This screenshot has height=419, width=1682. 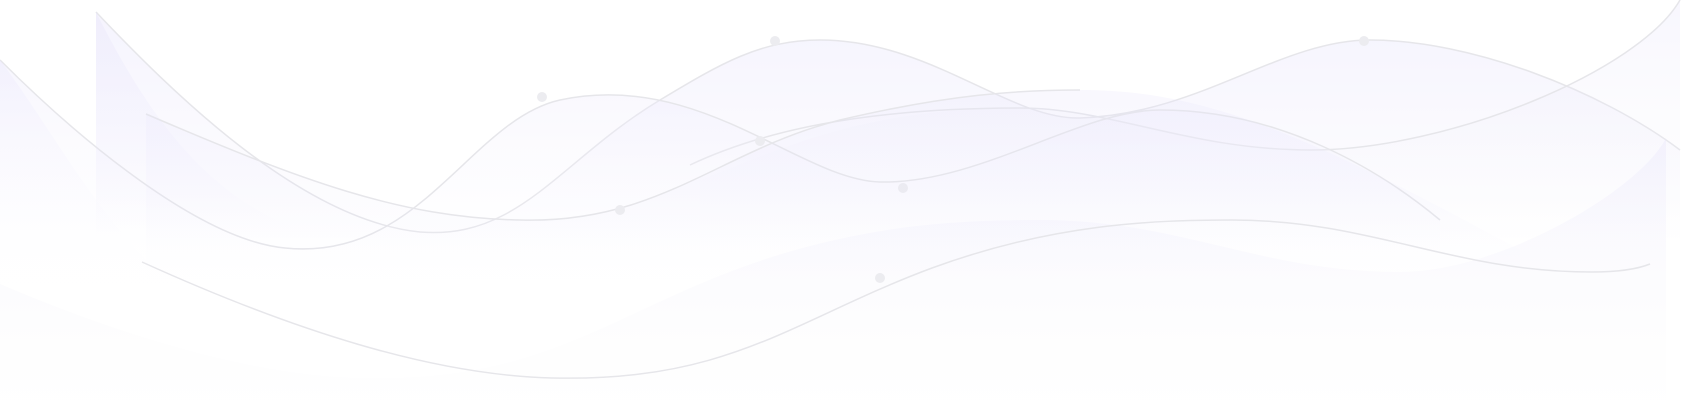 I want to click on wave-fill-left-edge, so click(x=100, y=180).